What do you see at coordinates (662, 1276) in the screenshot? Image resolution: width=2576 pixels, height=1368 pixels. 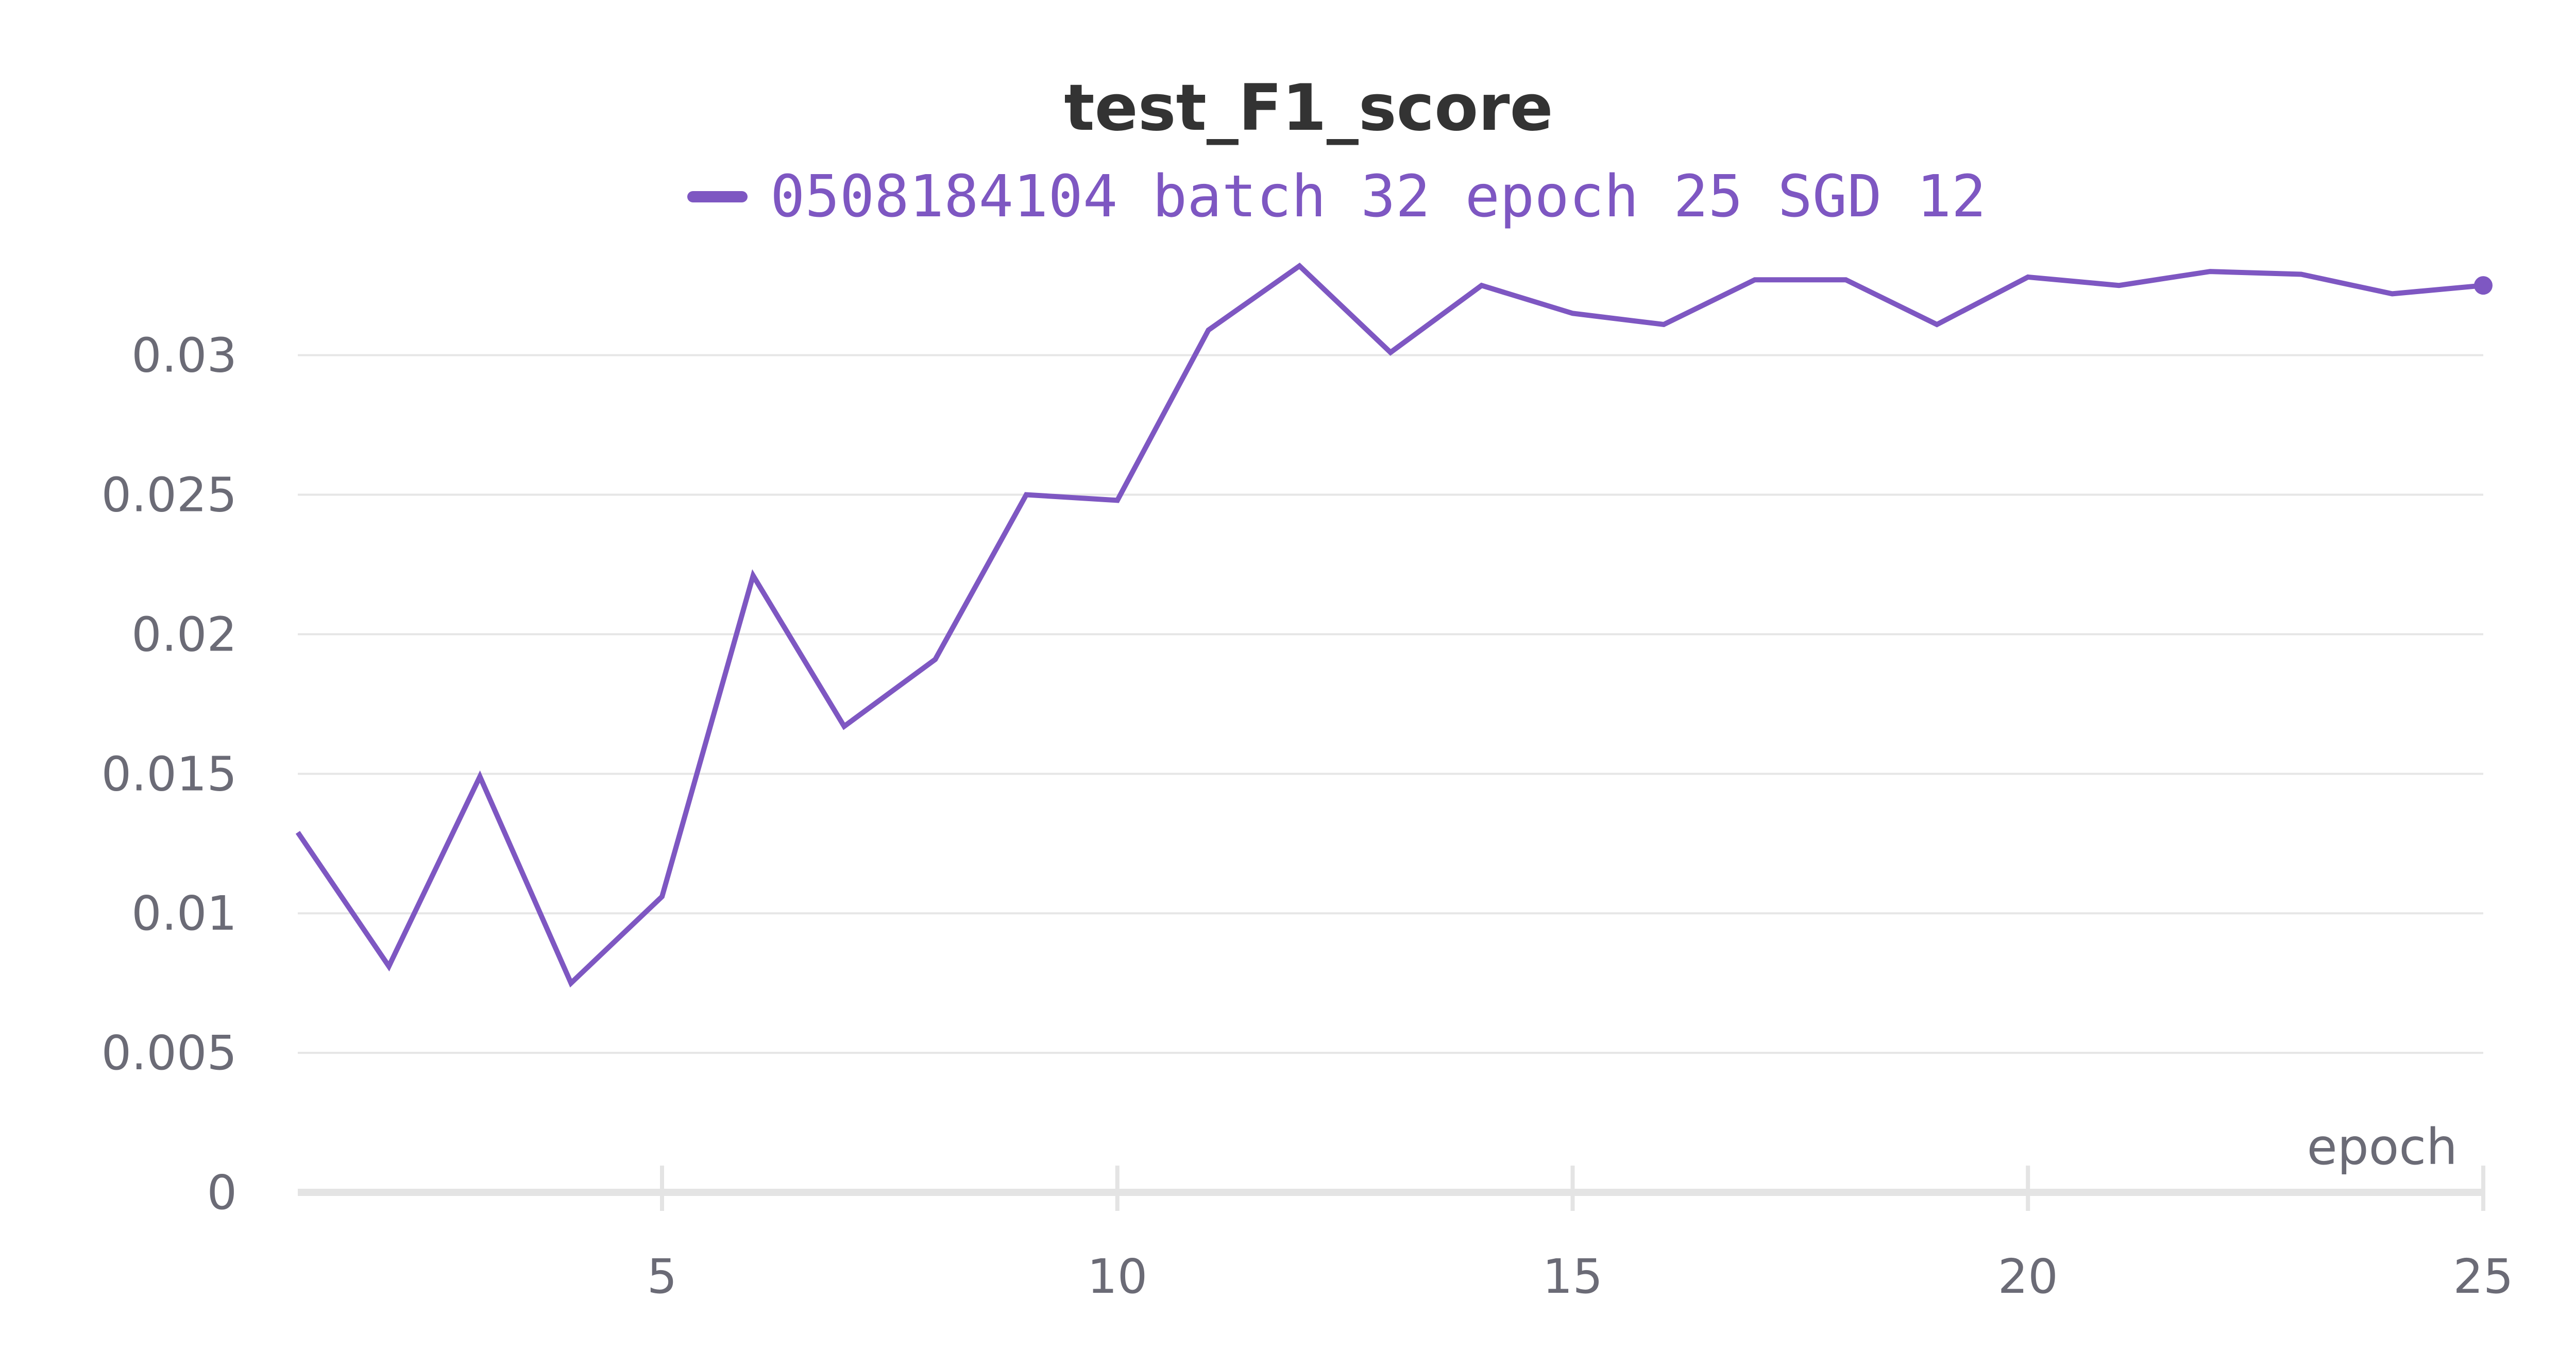 I see `x-tick-label: 5` at bounding box center [662, 1276].